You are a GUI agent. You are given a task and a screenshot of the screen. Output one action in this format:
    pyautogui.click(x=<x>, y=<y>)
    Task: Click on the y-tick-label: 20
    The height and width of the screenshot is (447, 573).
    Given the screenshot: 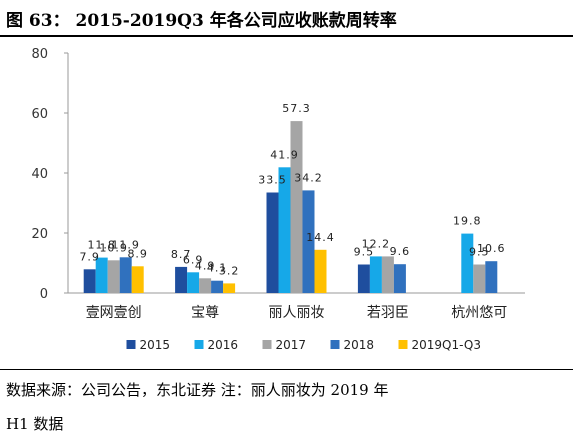 What is the action you would take?
    pyautogui.click(x=39, y=234)
    